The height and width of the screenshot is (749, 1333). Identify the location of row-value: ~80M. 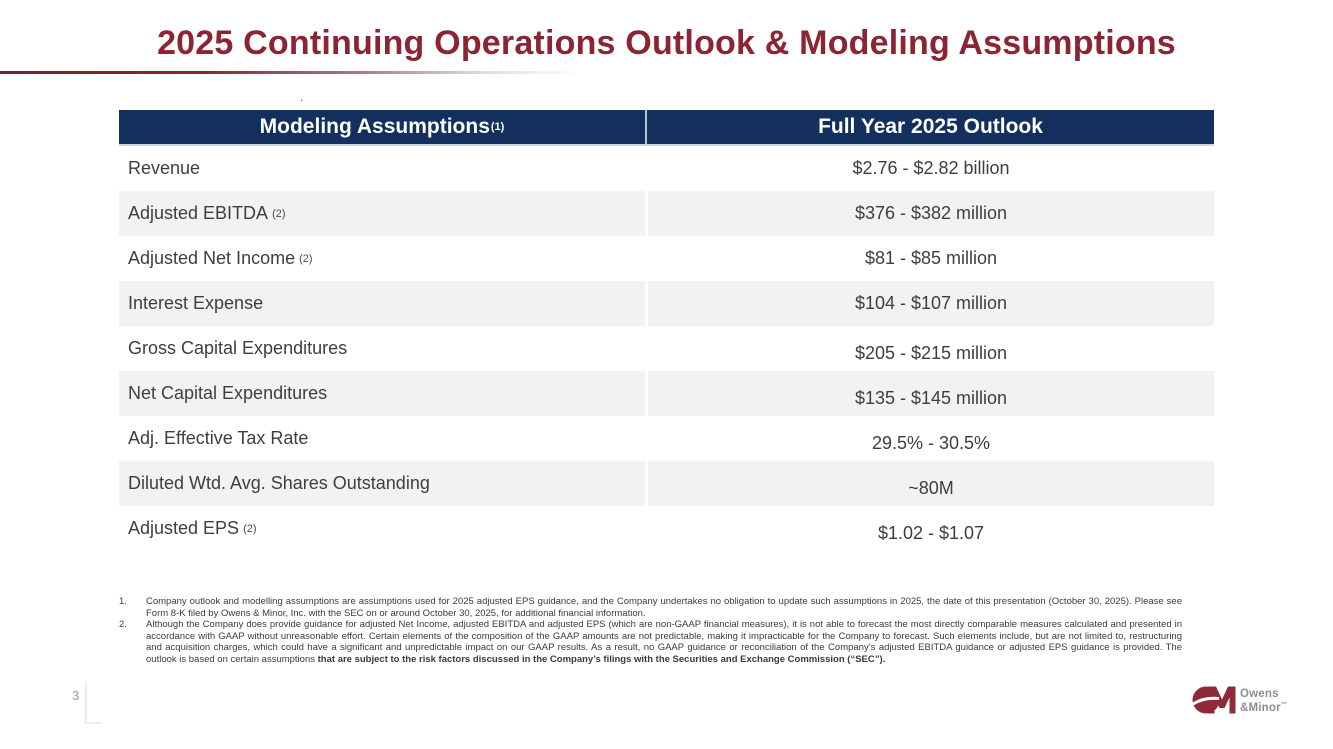
(931, 488).